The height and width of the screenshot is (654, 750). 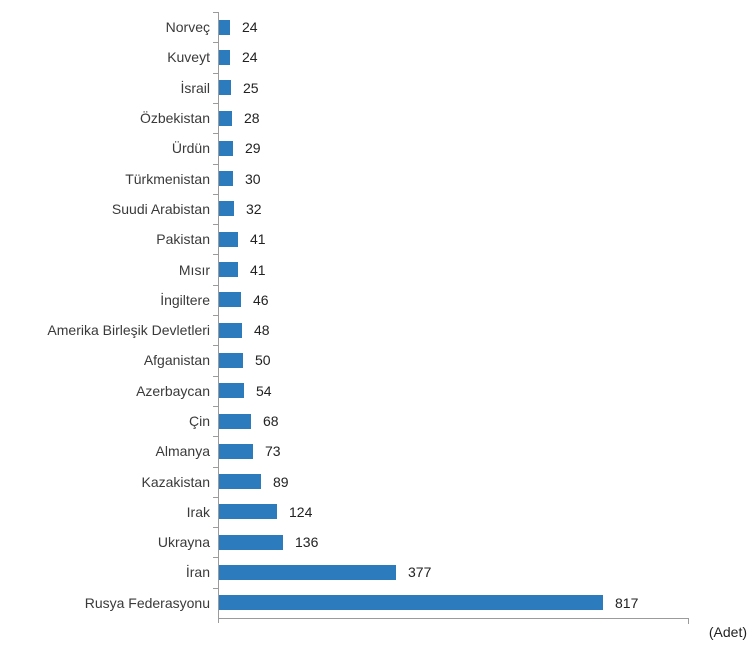 I want to click on bar-area: 48, so click(x=484, y=330).